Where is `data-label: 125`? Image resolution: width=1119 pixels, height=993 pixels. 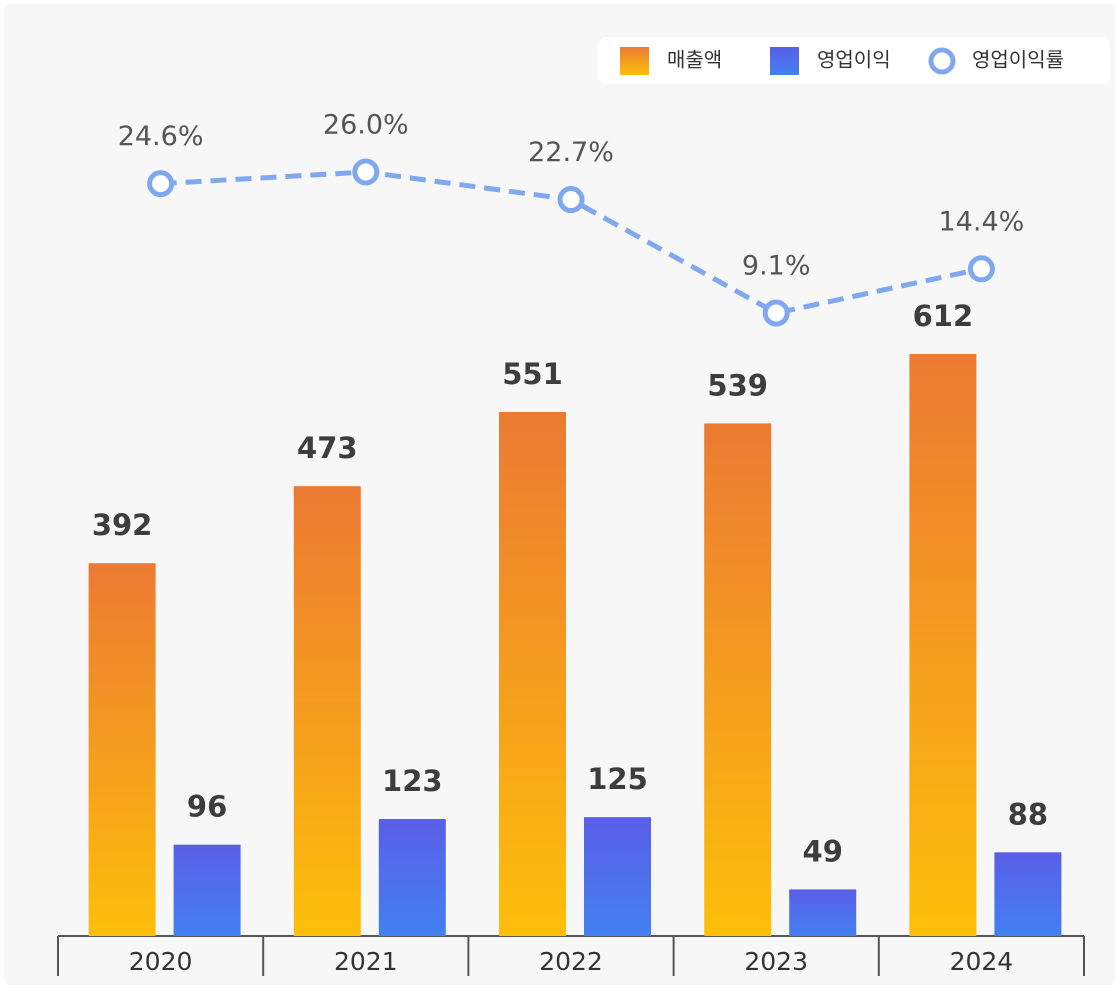 data-label: 125 is located at coordinates (617, 779).